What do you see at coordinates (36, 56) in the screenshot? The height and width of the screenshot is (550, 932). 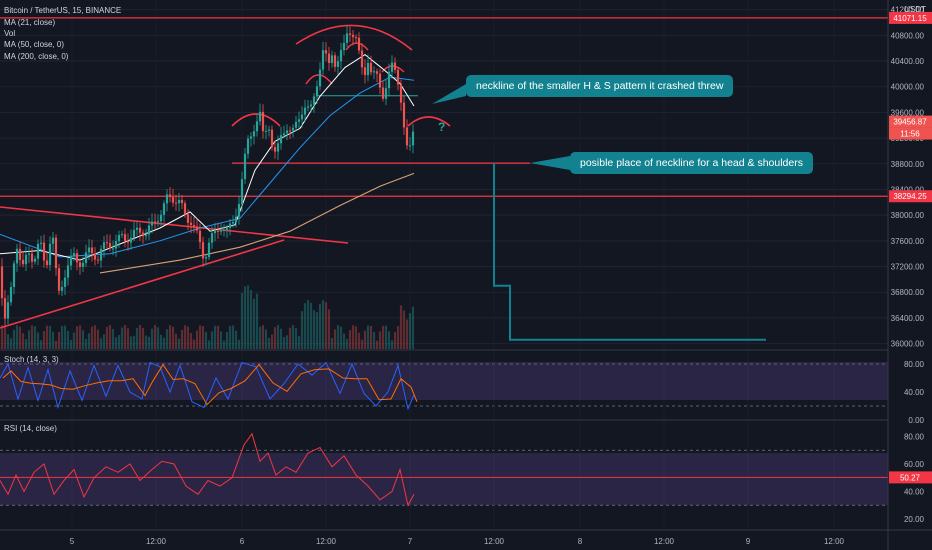 I see `legend-ma200: MA (200, close, 0)` at bounding box center [36, 56].